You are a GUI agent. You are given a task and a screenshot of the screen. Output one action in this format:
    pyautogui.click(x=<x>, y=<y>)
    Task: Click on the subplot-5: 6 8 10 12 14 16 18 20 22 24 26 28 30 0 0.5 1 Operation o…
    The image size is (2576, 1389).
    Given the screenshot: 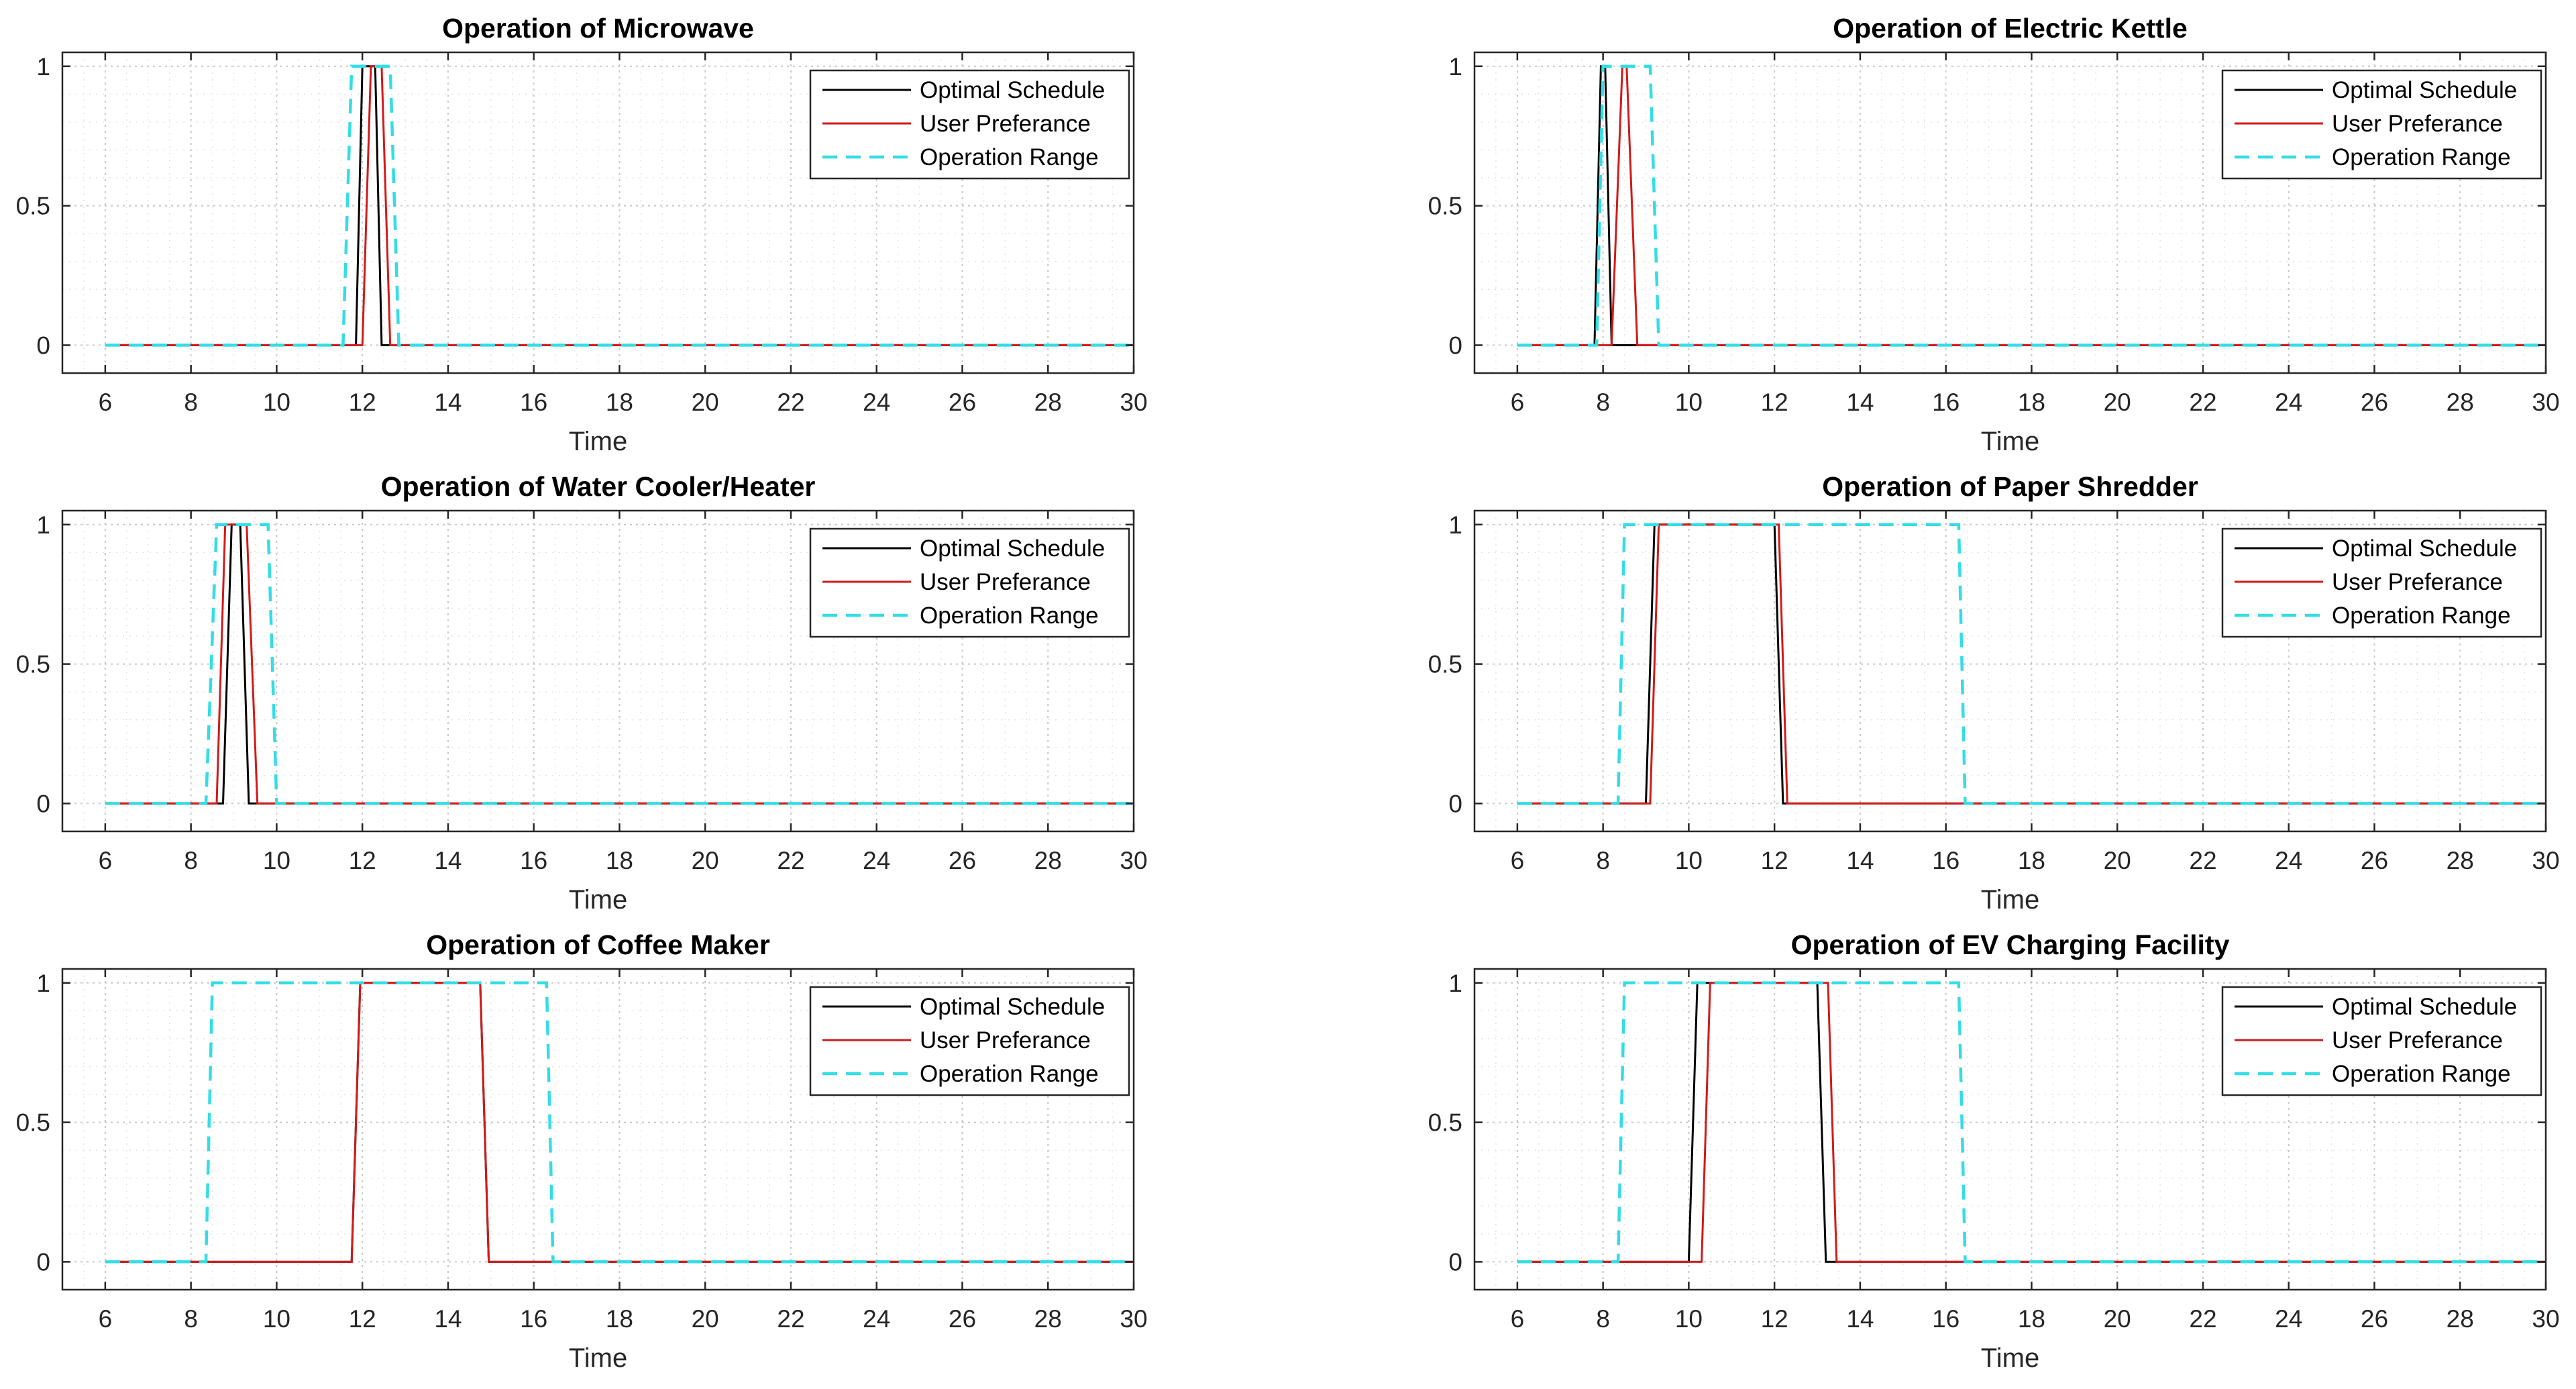 What is the action you would take?
    pyautogui.click(x=582, y=1151)
    